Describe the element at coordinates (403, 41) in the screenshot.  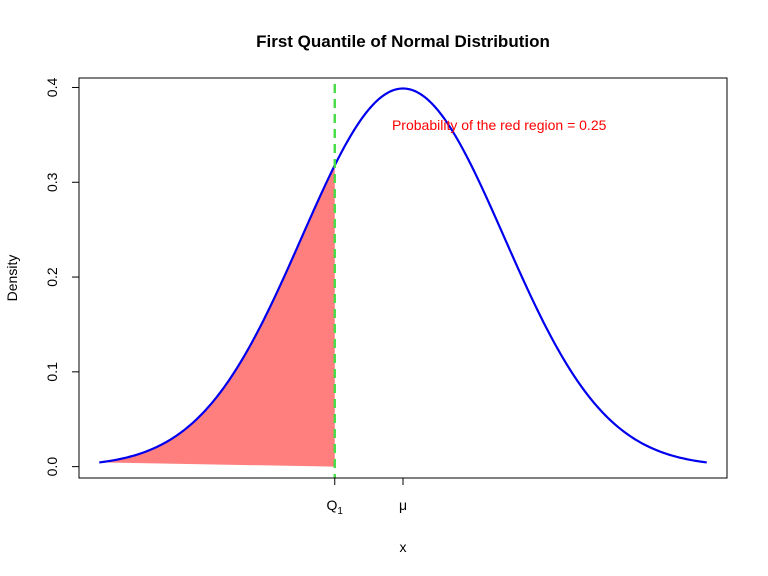
I see `chart-title: First Quantile of Normal Distribution` at that location.